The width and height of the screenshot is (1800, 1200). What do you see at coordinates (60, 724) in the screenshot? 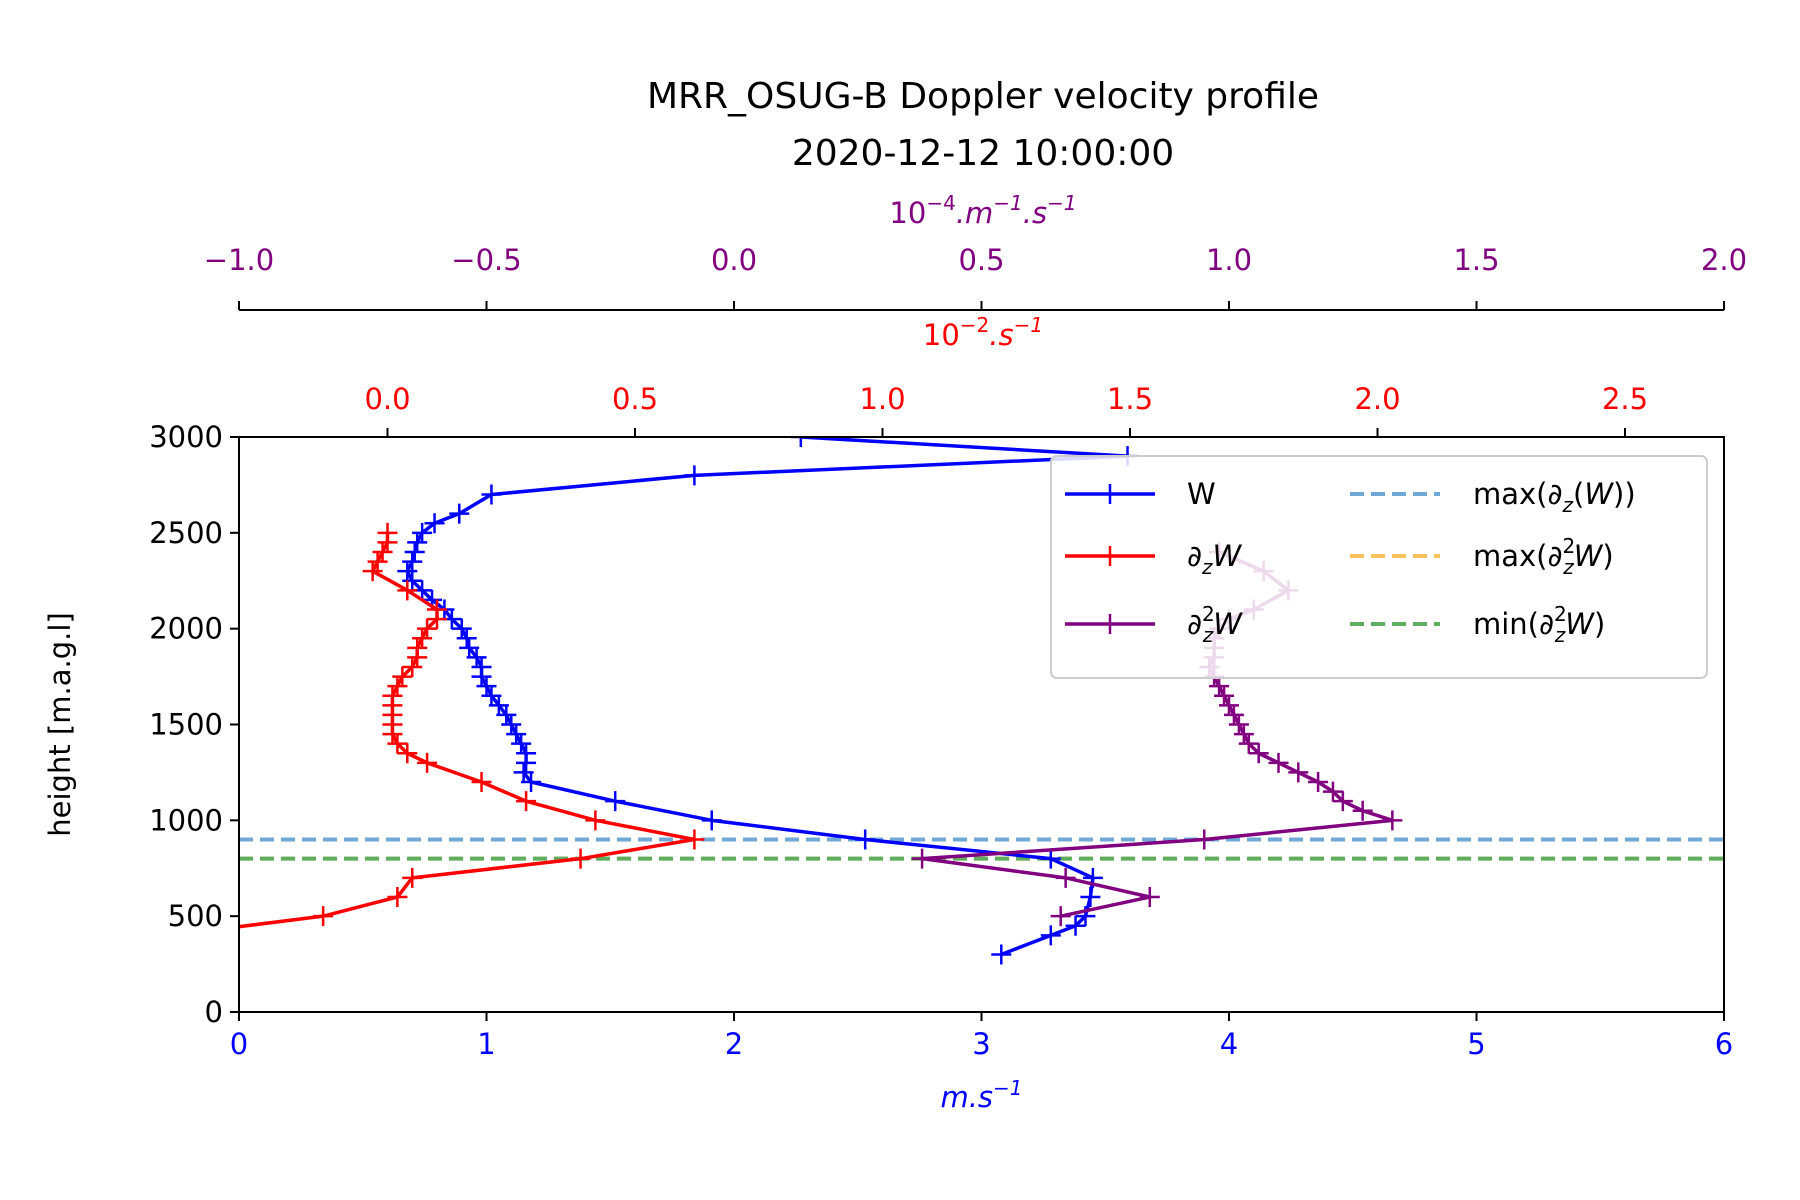
I see `y-axis-label: height [m.a.g.l]` at bounding box center [60, 724].